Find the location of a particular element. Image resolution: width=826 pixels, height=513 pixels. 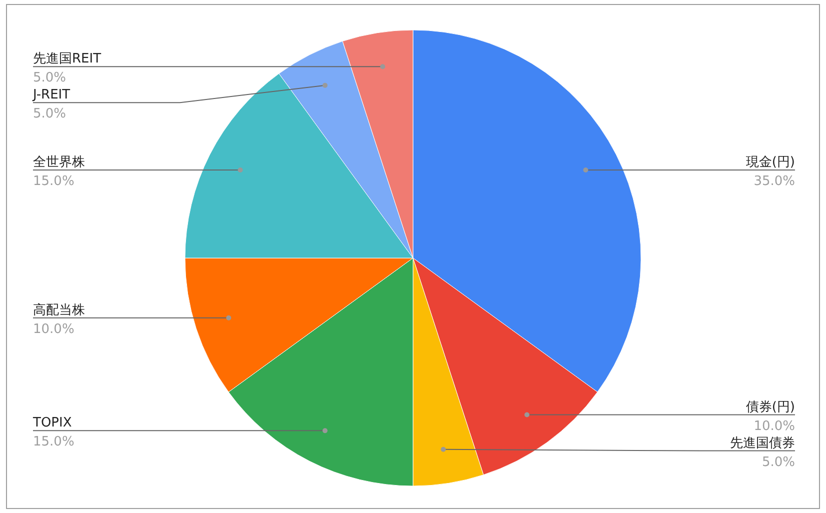

slice-label: 現金(円) is located at coordinates (770, 162).